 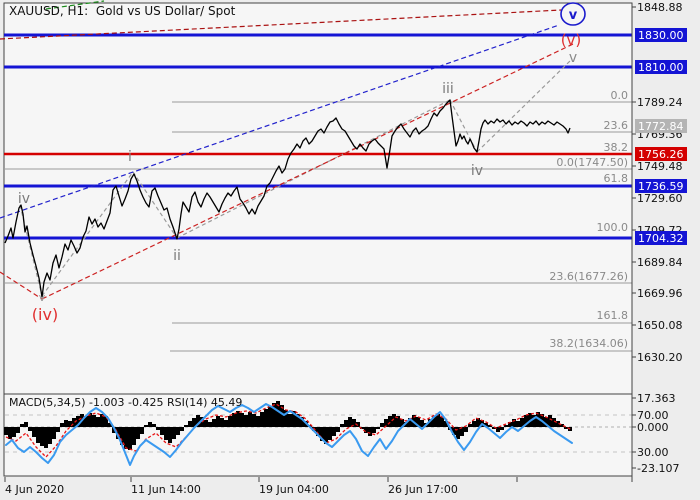 I want to click on price-tick-label: 1669.96, so click(x=660, y=293).